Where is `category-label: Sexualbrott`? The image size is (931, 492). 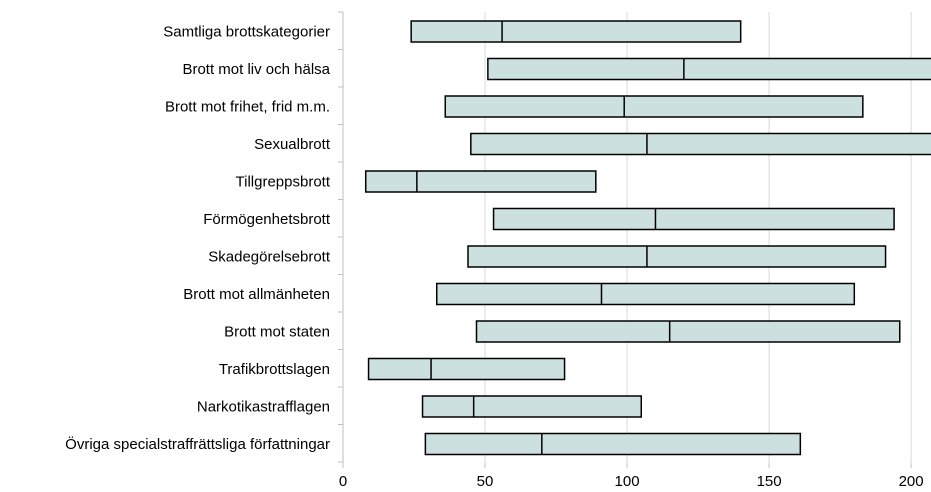
category-label: Sexualbrott is located at coordinates (292, 144).